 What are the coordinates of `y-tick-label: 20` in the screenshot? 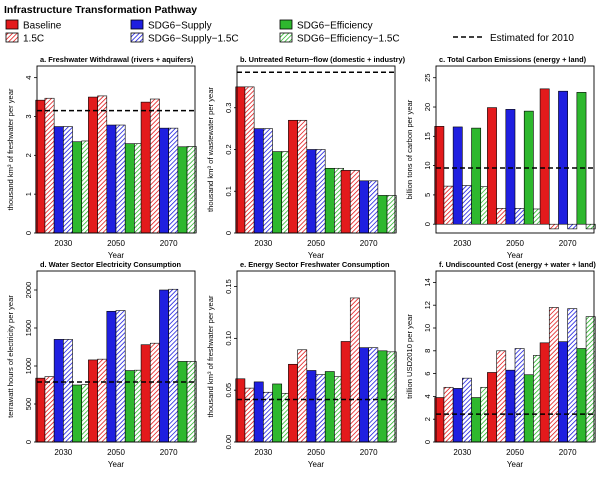 It's located at (427, 107).